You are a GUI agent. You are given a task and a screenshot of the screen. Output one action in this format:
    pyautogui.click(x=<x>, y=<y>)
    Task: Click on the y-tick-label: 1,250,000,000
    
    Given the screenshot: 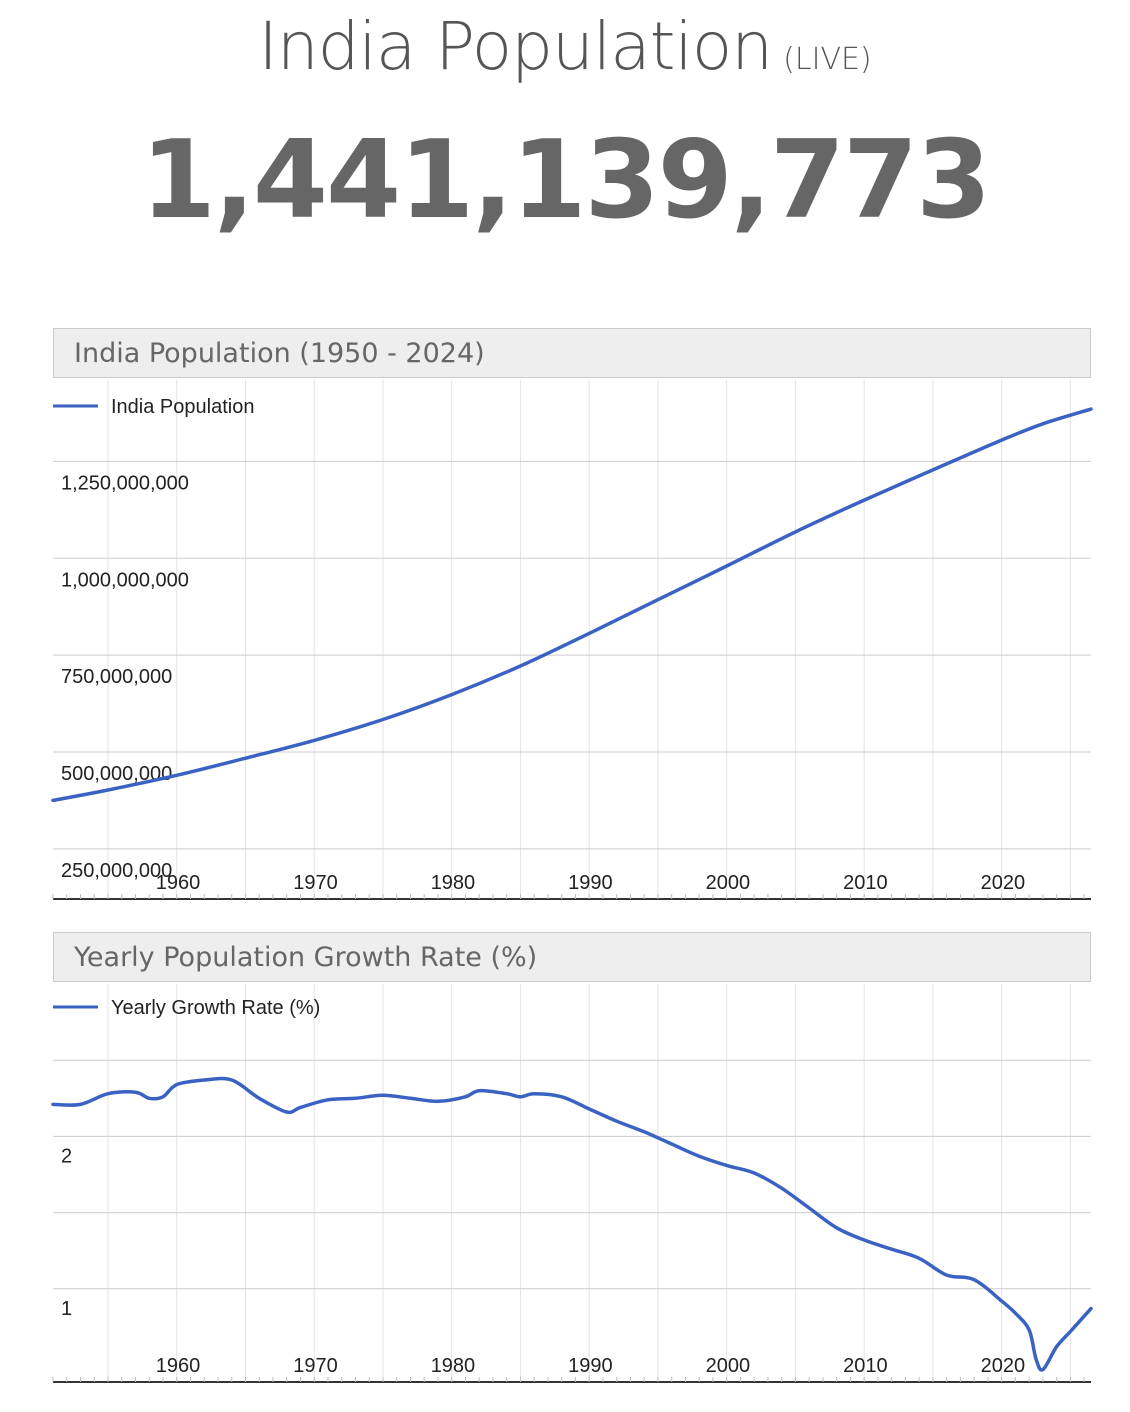 What is the action you would take?
    pyautogui.click(x=125, y=483)
    